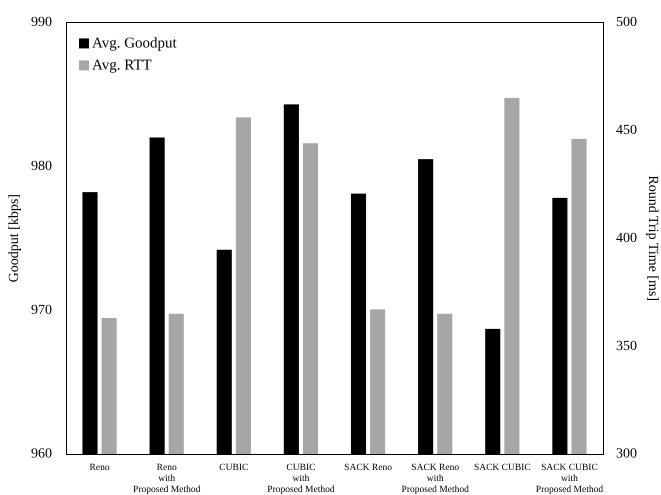  What do you see at coordinates (626, 22) in the screenshot?
I see `y2-tick-label: 500` at bounding box center [626, 22].